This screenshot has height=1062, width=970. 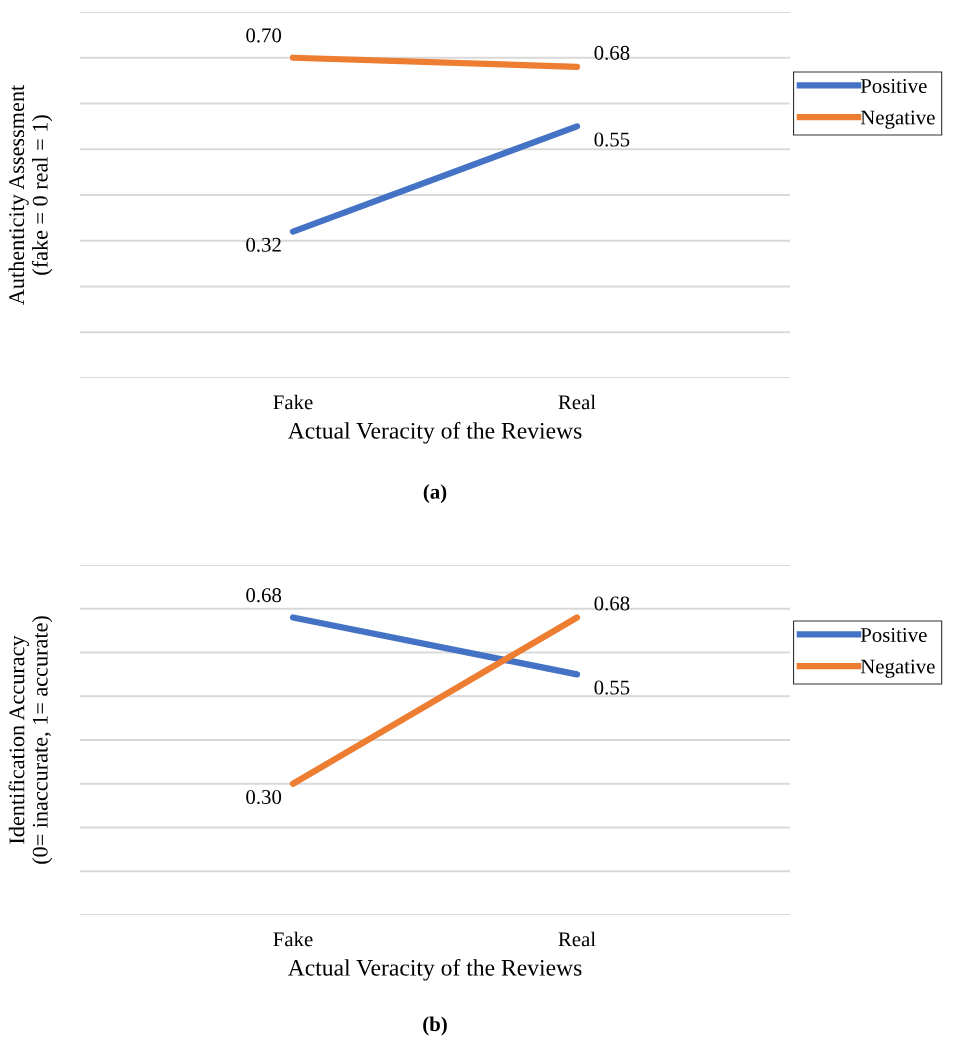 What do you see at coordinates (263, 244) in the screenshot?
I see `data-label: 0.32` at bounding box center [263, 244].